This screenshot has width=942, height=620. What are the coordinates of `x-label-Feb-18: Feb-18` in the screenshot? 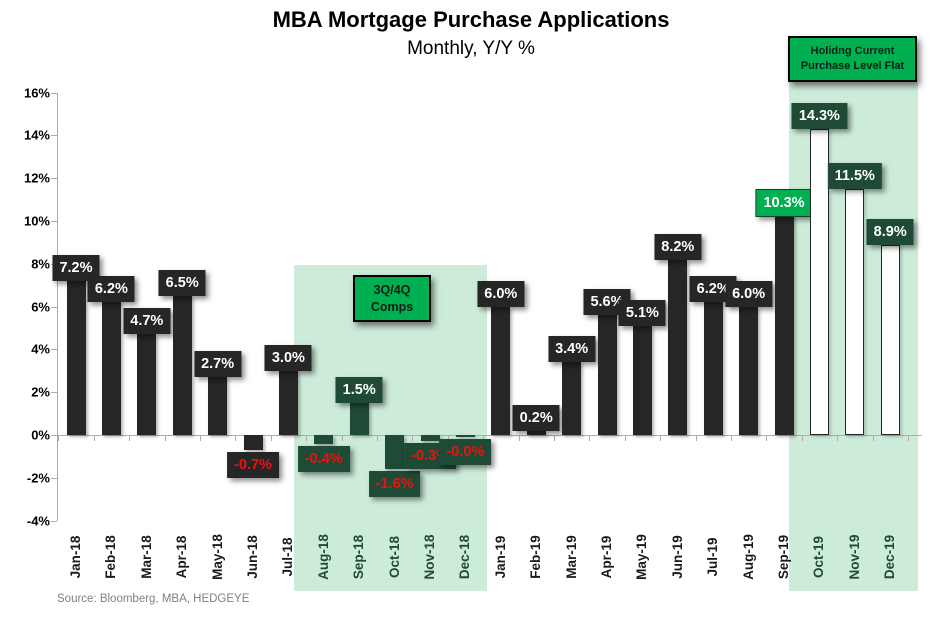 It's located at (111, 557).